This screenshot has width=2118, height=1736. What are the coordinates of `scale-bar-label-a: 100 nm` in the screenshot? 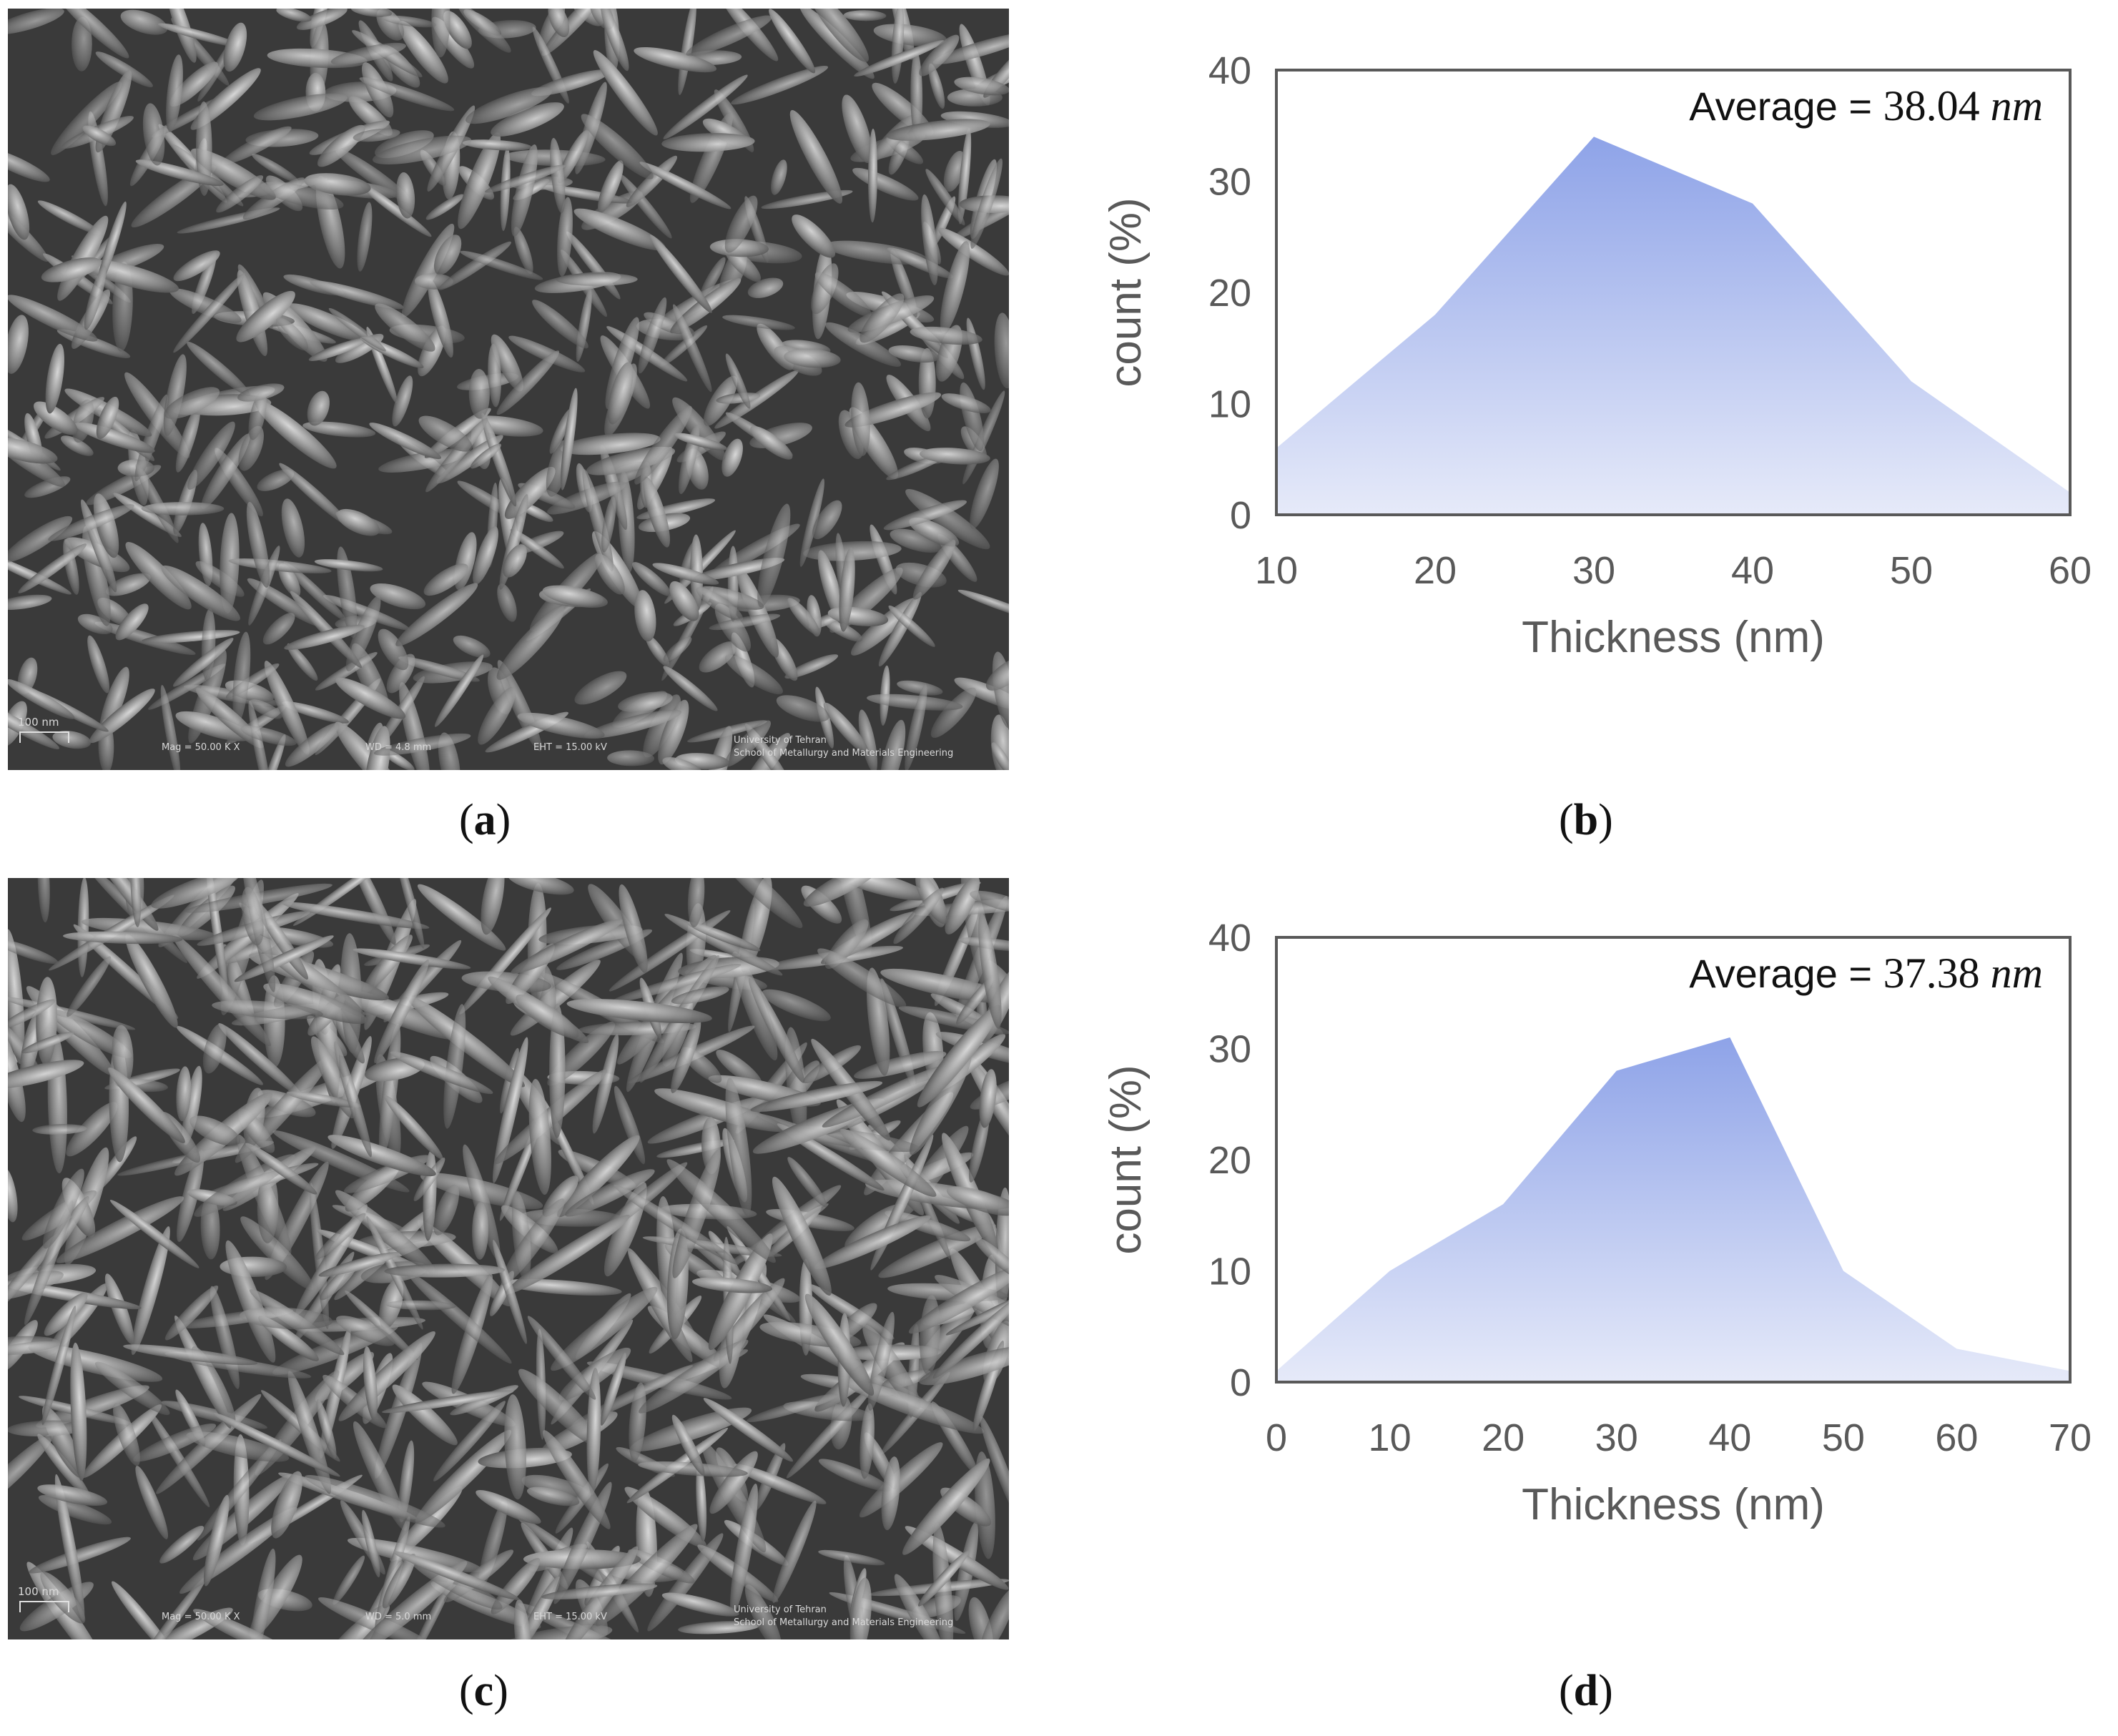 It's located at (38, 722).